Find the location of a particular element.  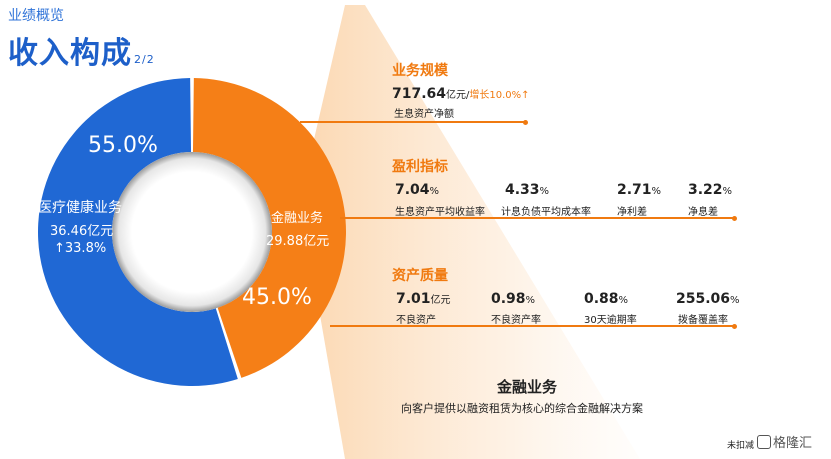

quality-label: 拨备覆盖率 is located at coordinates (703, 320).